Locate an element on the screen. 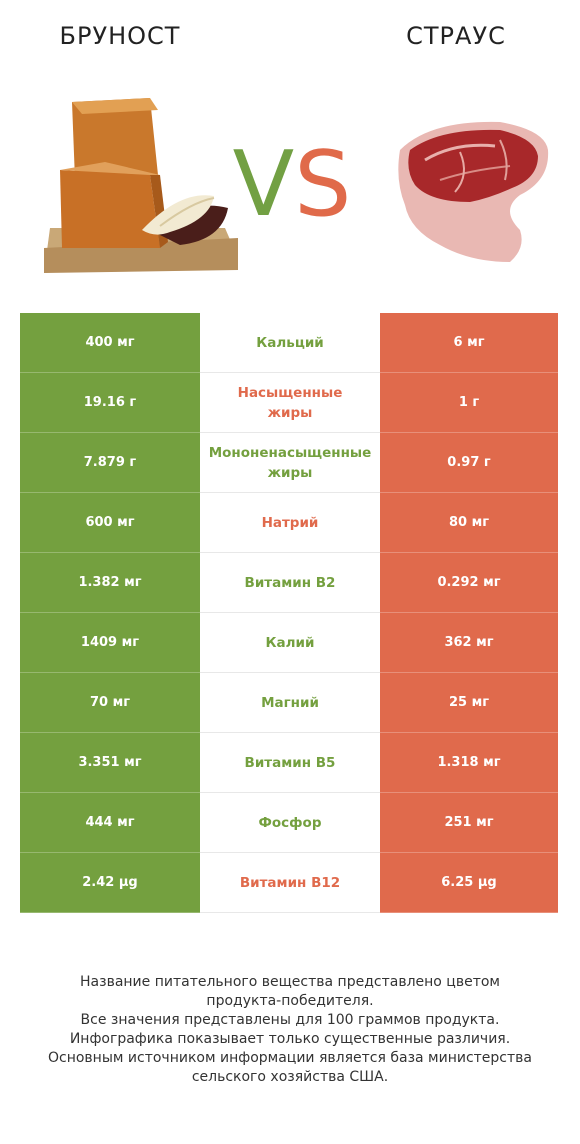  left-value: 600 мг is located at coordinates (110, 523).